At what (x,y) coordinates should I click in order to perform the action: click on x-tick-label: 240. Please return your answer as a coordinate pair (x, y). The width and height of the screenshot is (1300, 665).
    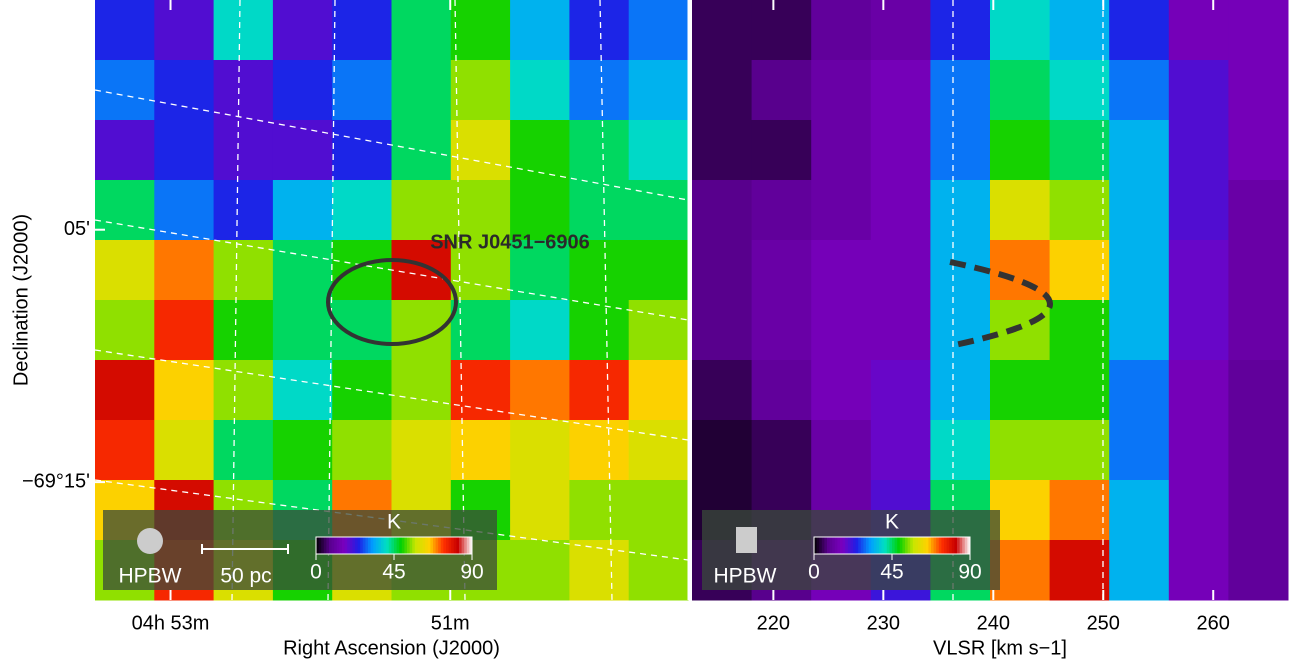
    Looking at the image, I should click on (993, 623).